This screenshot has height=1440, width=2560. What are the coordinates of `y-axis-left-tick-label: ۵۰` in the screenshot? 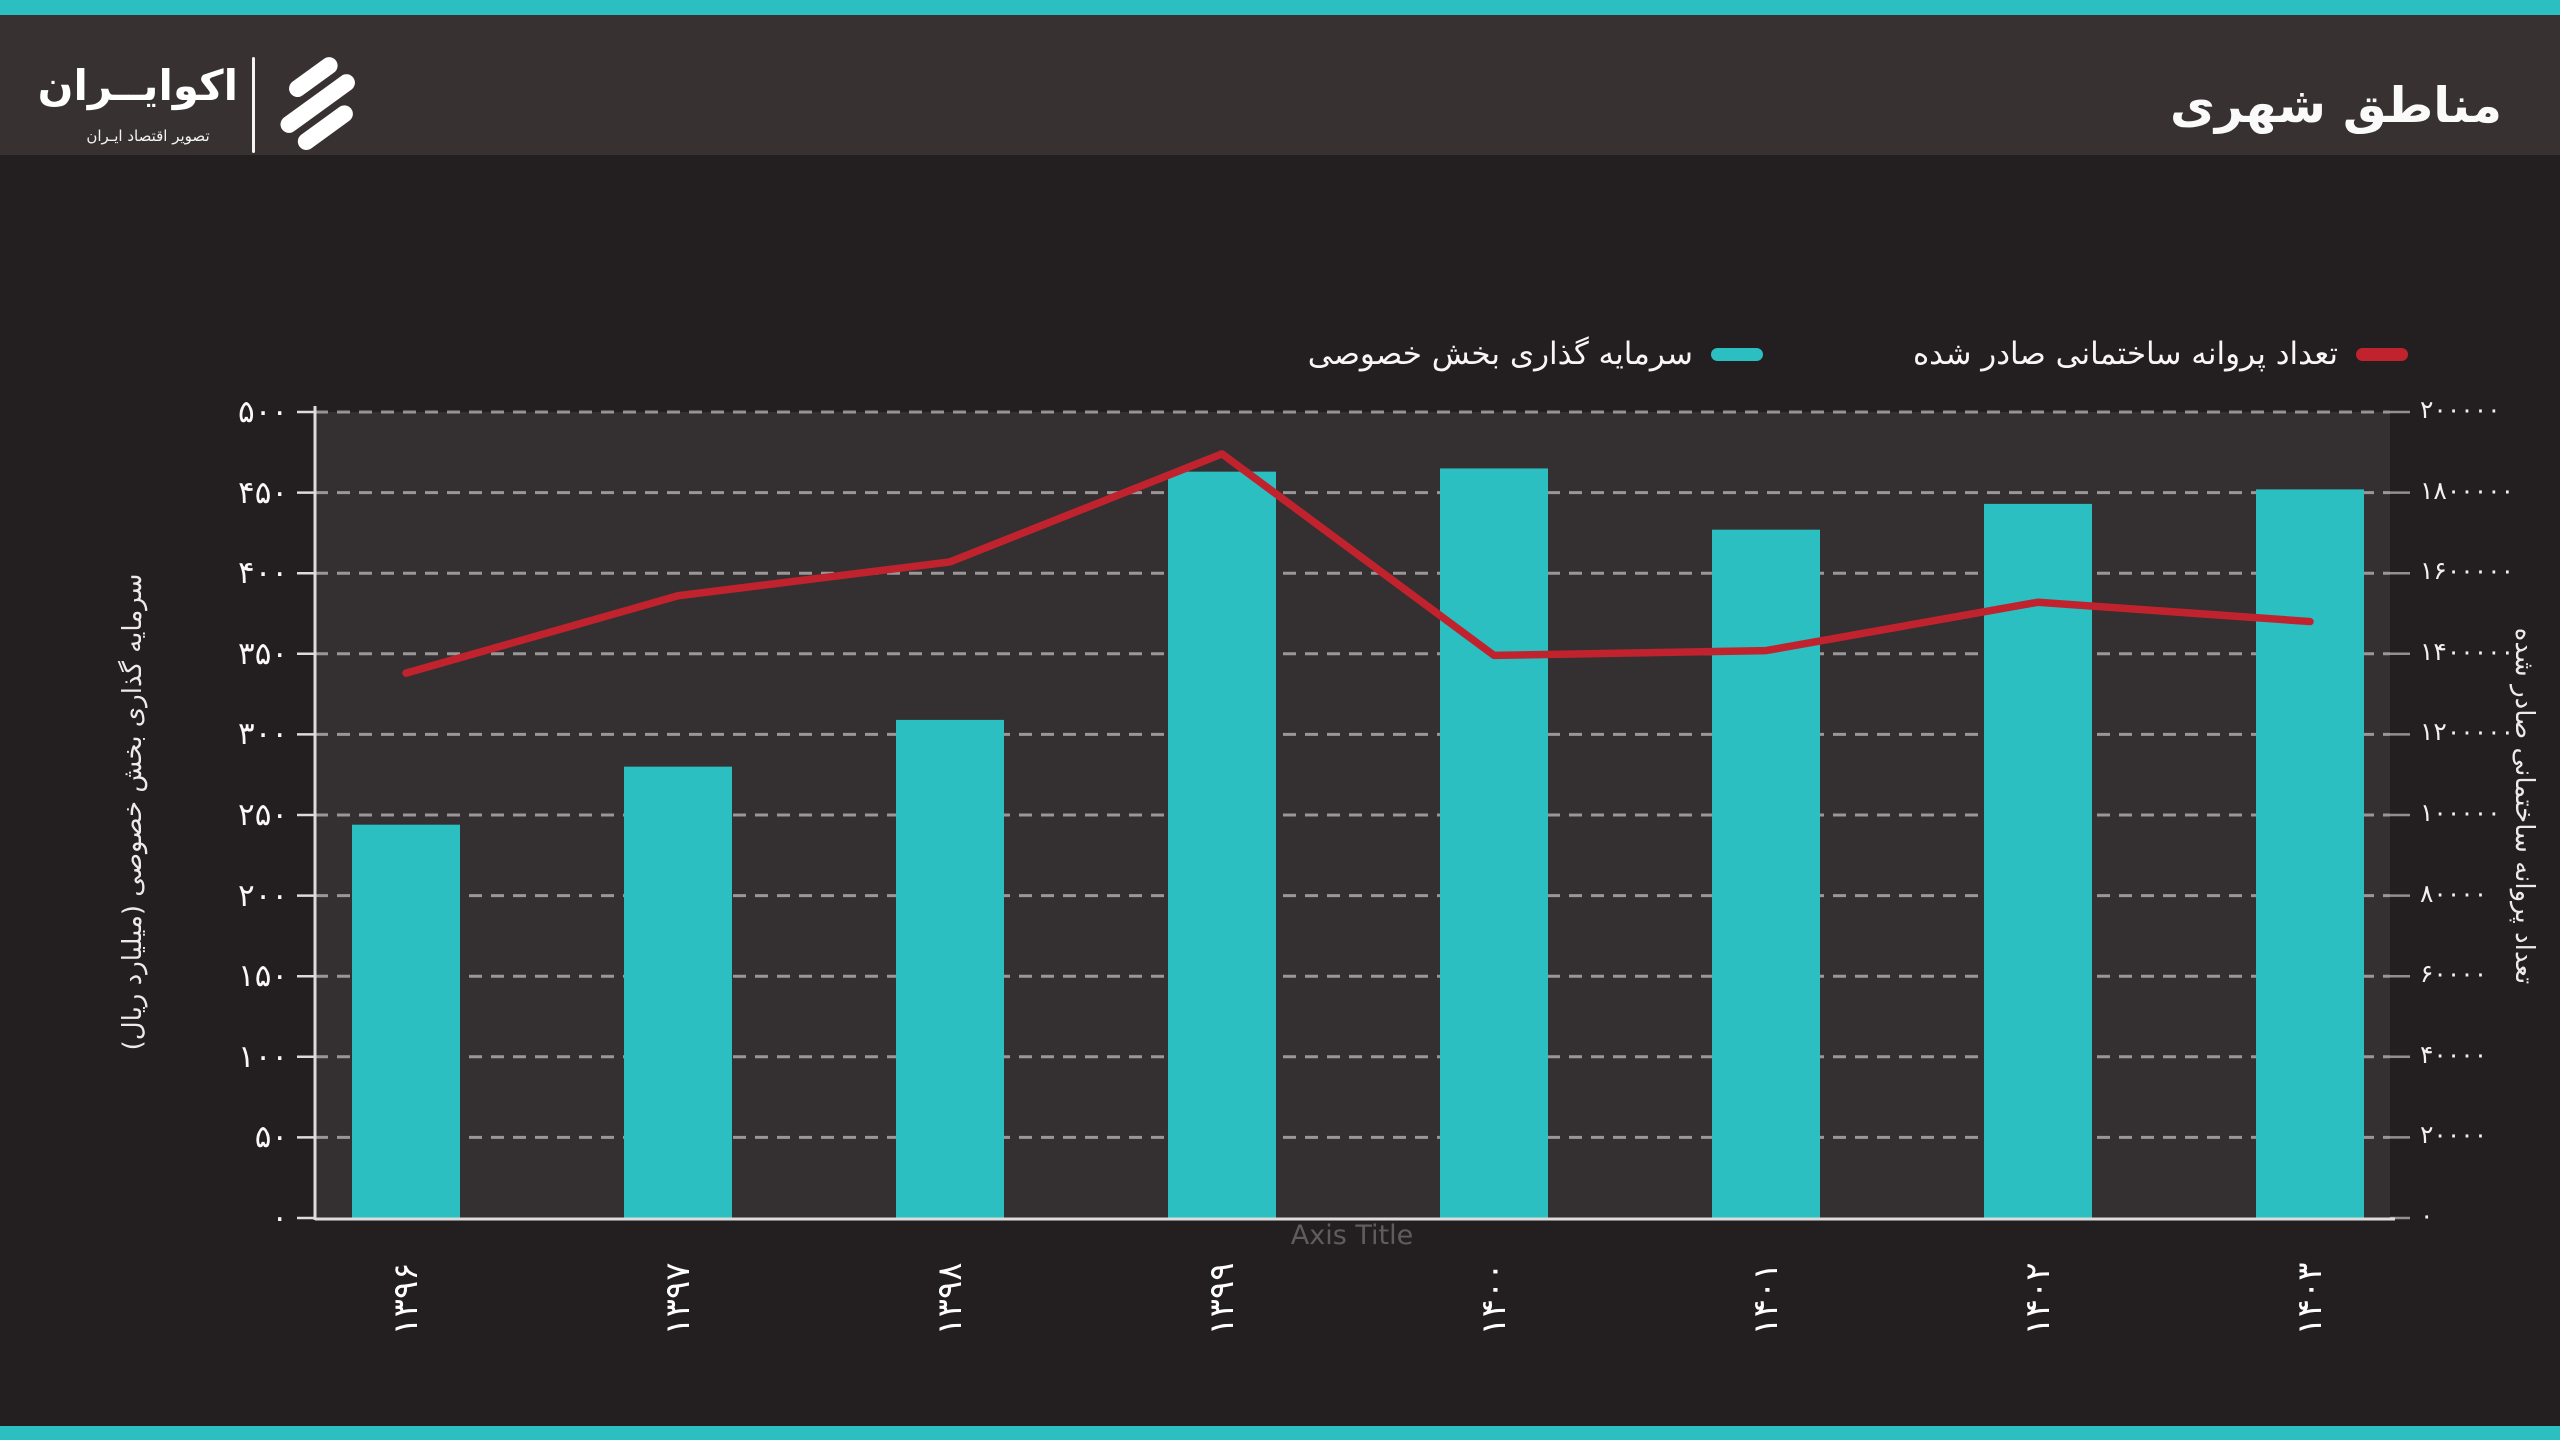 It's located at (271, 1137).